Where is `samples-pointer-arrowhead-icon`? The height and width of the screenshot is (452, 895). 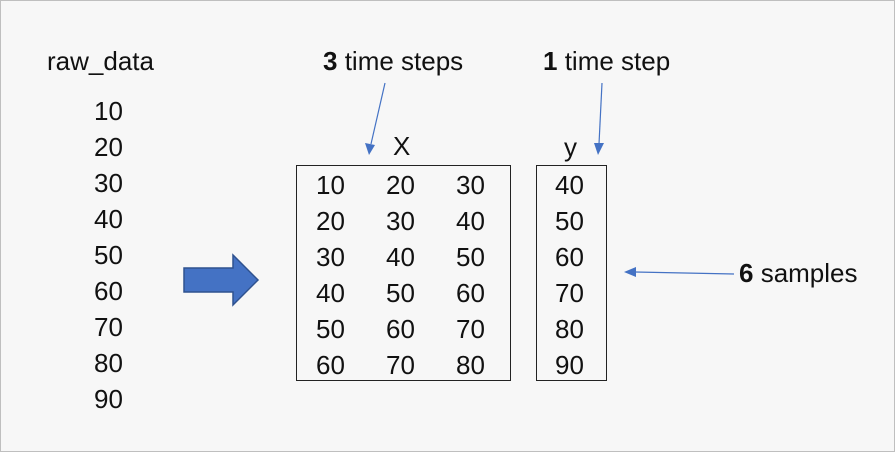 samples-pointer-arrowhead-icon is located at coordinates (630, 272).